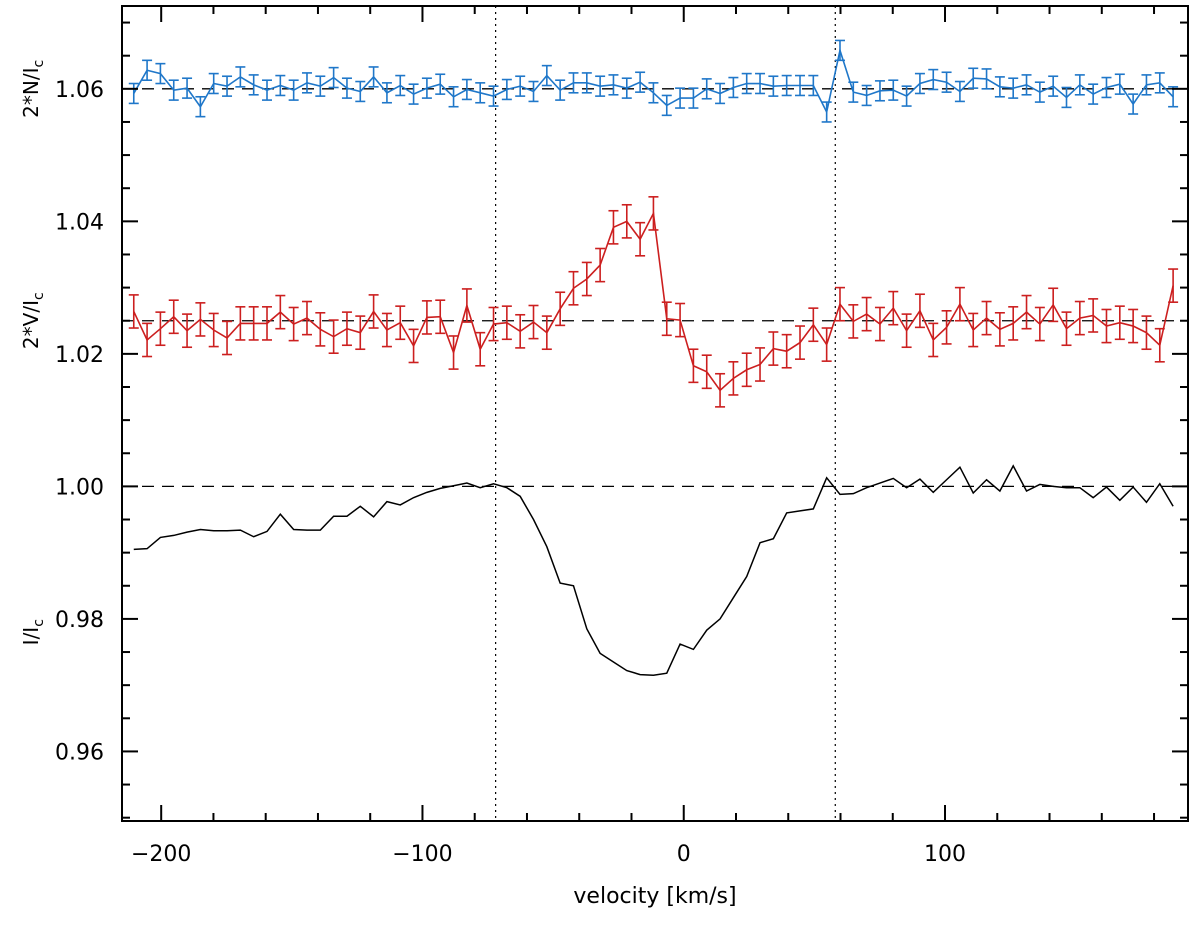 This screenshot has height=931, width=1200. Describe the element at coordinates (422, 854) in the screenshot. I see `x-tick-label: −100` at that location.